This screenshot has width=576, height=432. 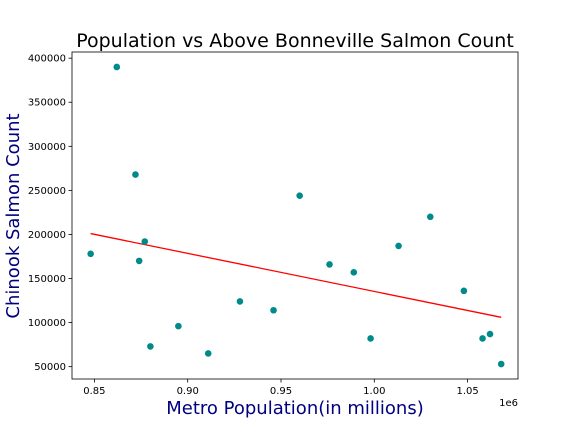 I want to click on y-tick-label: 250000, so click(x=47, y=191).